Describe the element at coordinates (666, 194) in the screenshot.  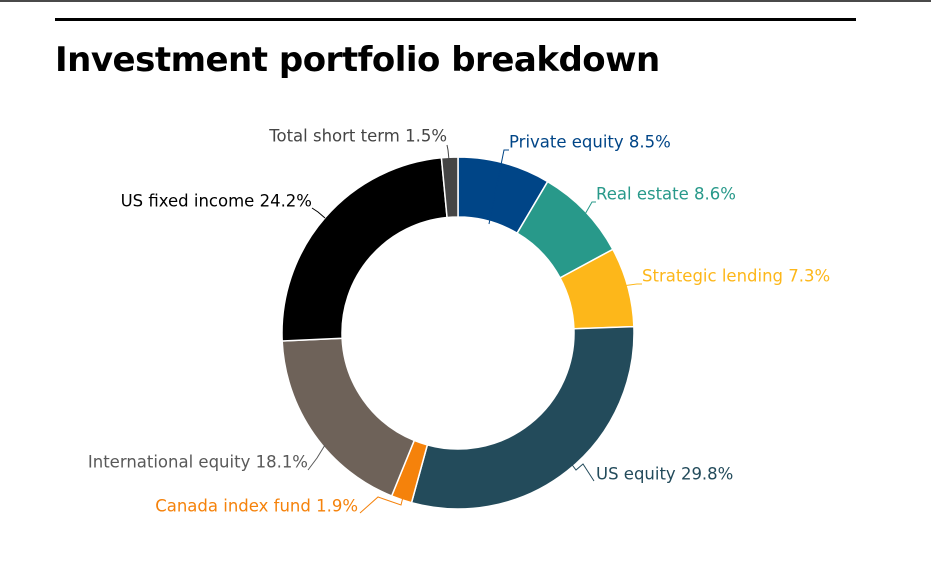
I see `slice-label: Real estate 8.6%` at that location.